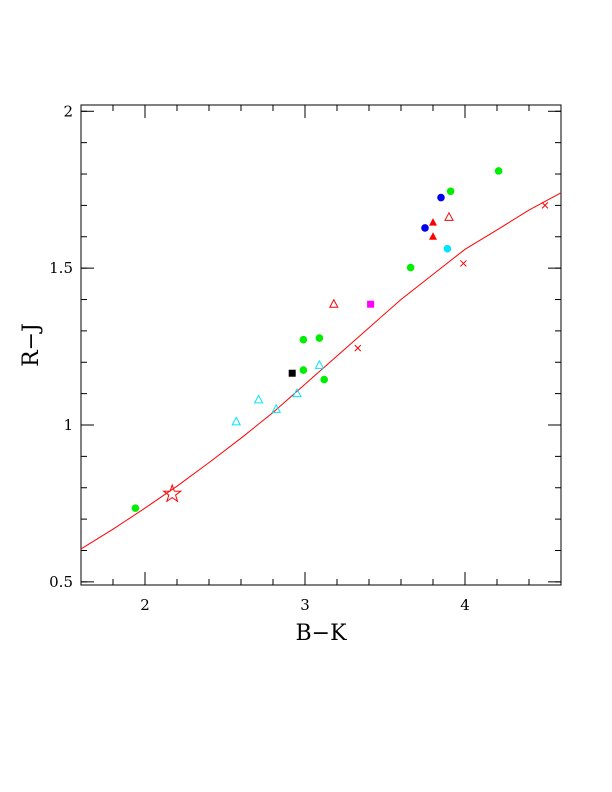 This screenshot has width=612, height=792. Describe the element at coordinates (68, 111) in the screenshot. I see `y-tick-label: 2` at that location.